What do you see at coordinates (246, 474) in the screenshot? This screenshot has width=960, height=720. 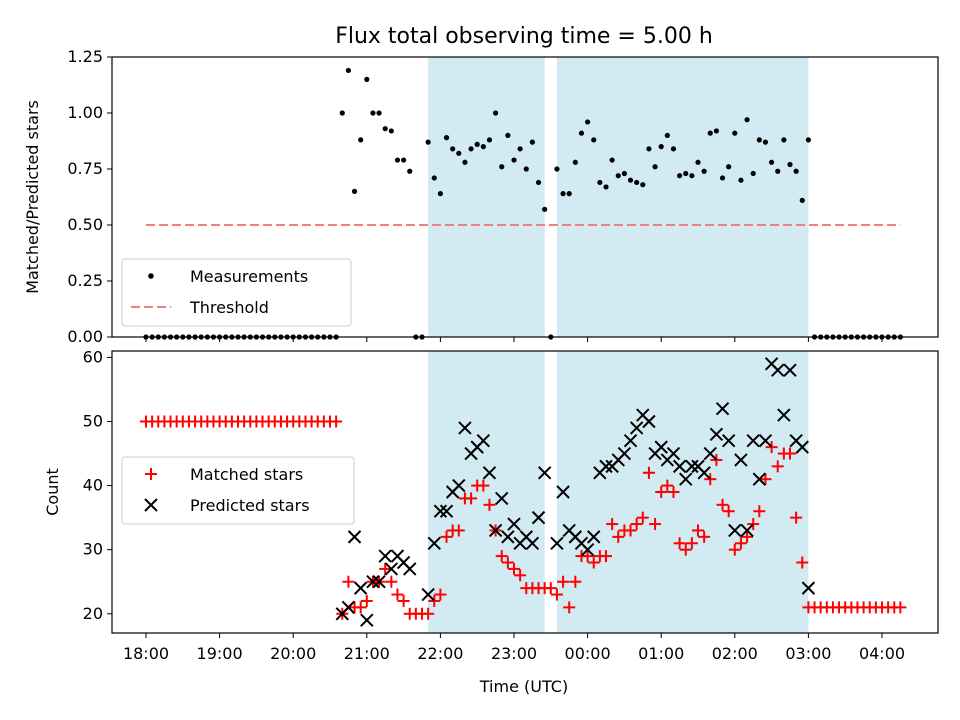 I see `legend-matched-label: Matched stars` at bounding box center [246, 474].